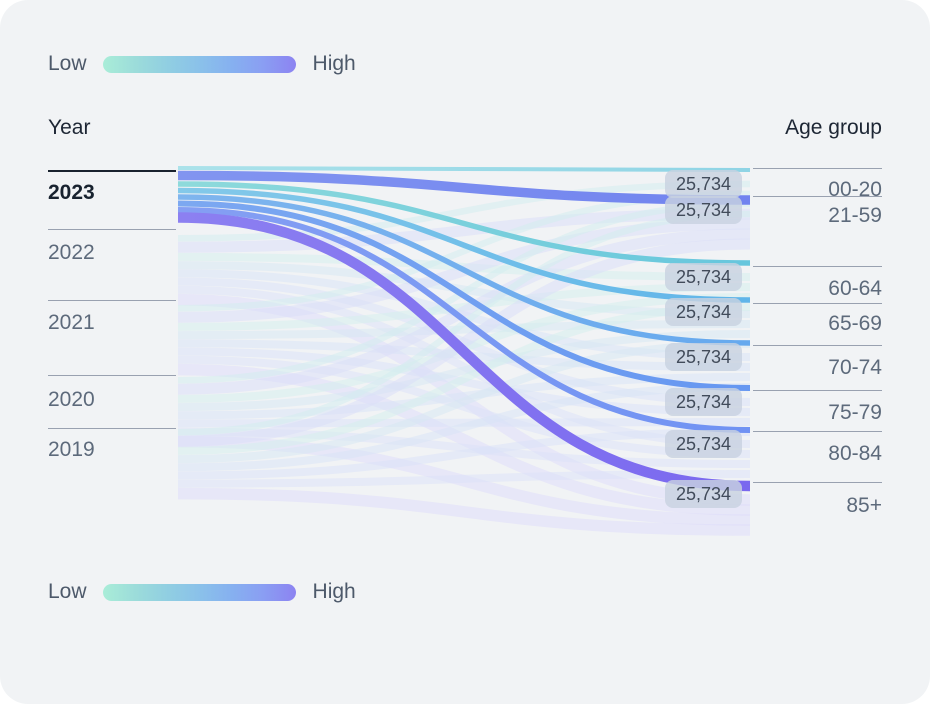  Describe the element at coordinates (833, 127) in the screenshot. I see `age-group-axis-title: Age group` at that location.